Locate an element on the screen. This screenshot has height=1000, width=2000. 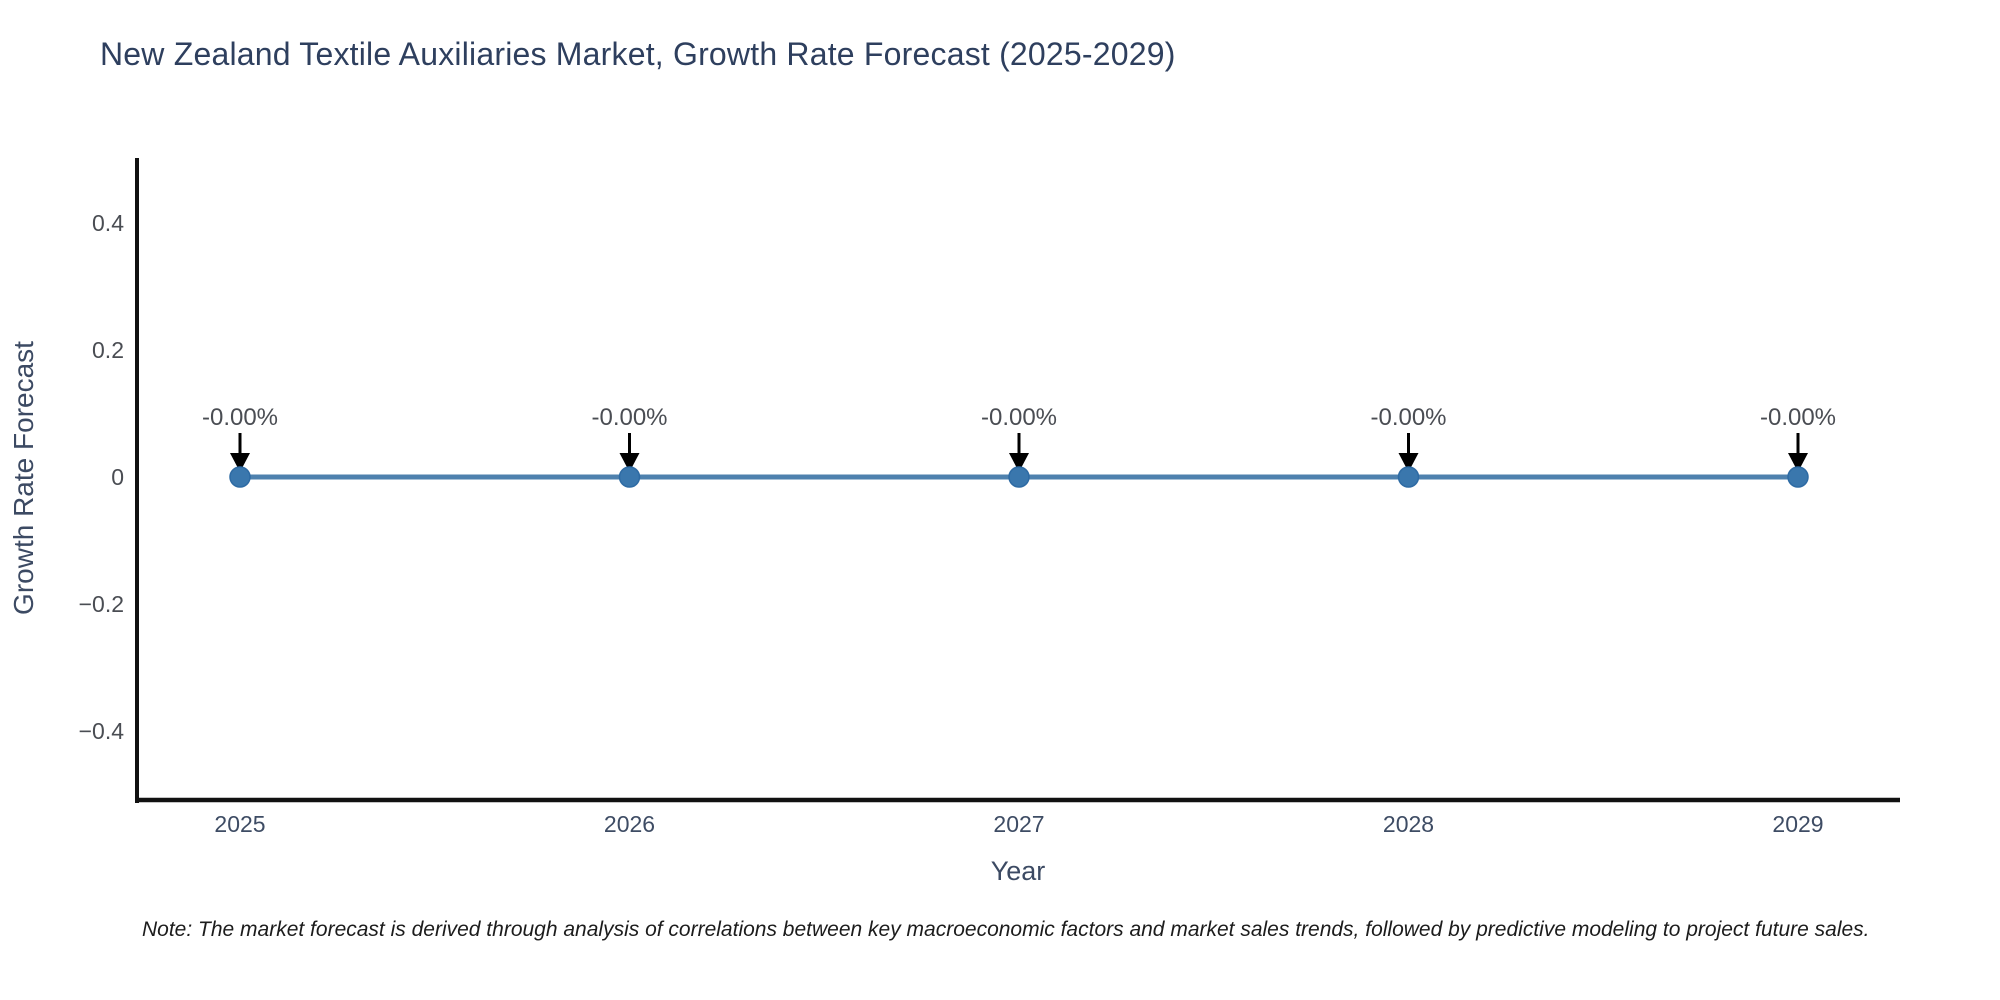
data-point-2026 is located at coordinates (629, 477).